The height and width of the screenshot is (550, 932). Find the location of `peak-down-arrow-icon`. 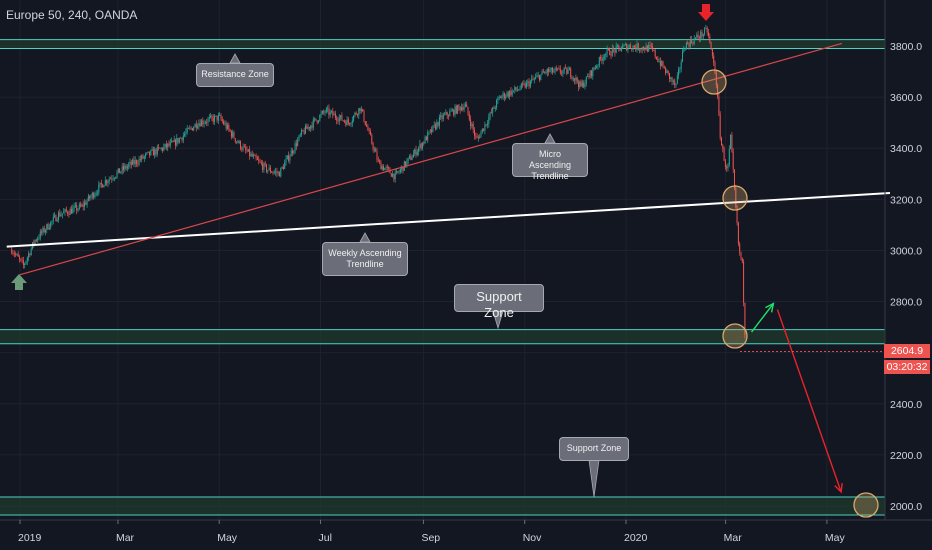

peak-down-arrow-icon is located at coordinates (706, 12).